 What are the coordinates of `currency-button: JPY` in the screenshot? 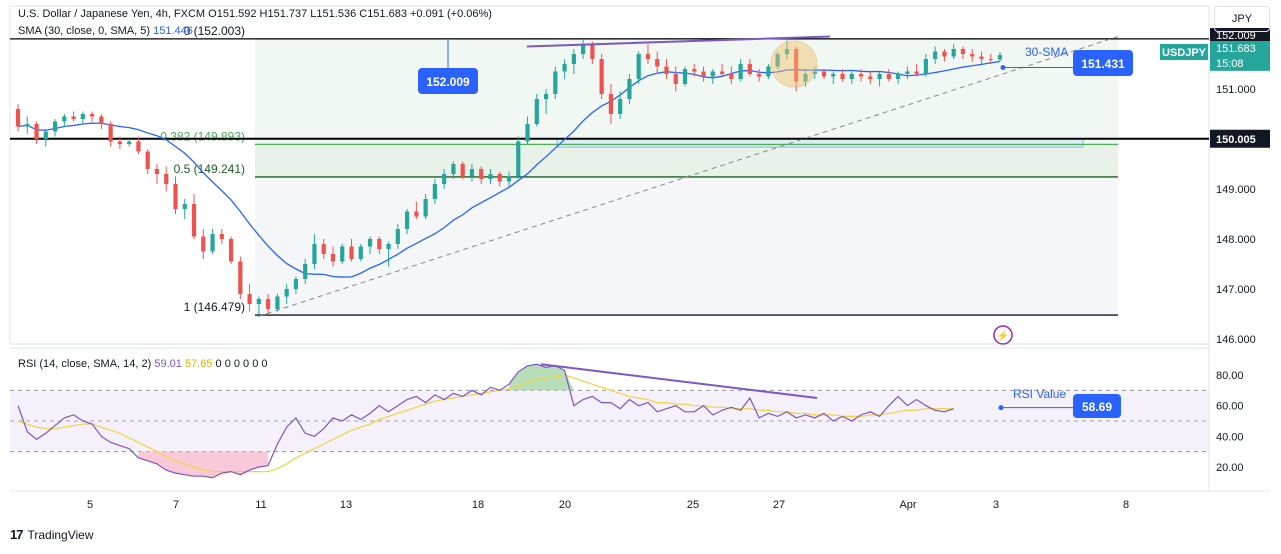 It's located at (1242, 19).